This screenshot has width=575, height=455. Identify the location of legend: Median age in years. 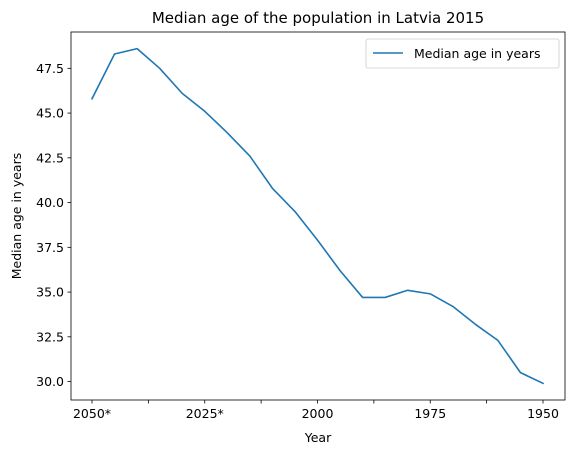
(462, 53).